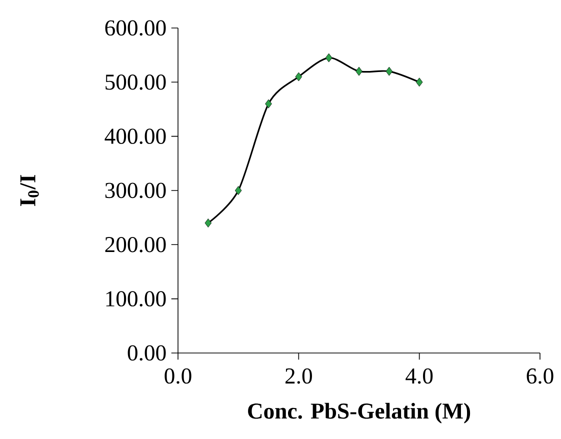  I want to click on y-tick-label: 200.00, so click(135, 244).